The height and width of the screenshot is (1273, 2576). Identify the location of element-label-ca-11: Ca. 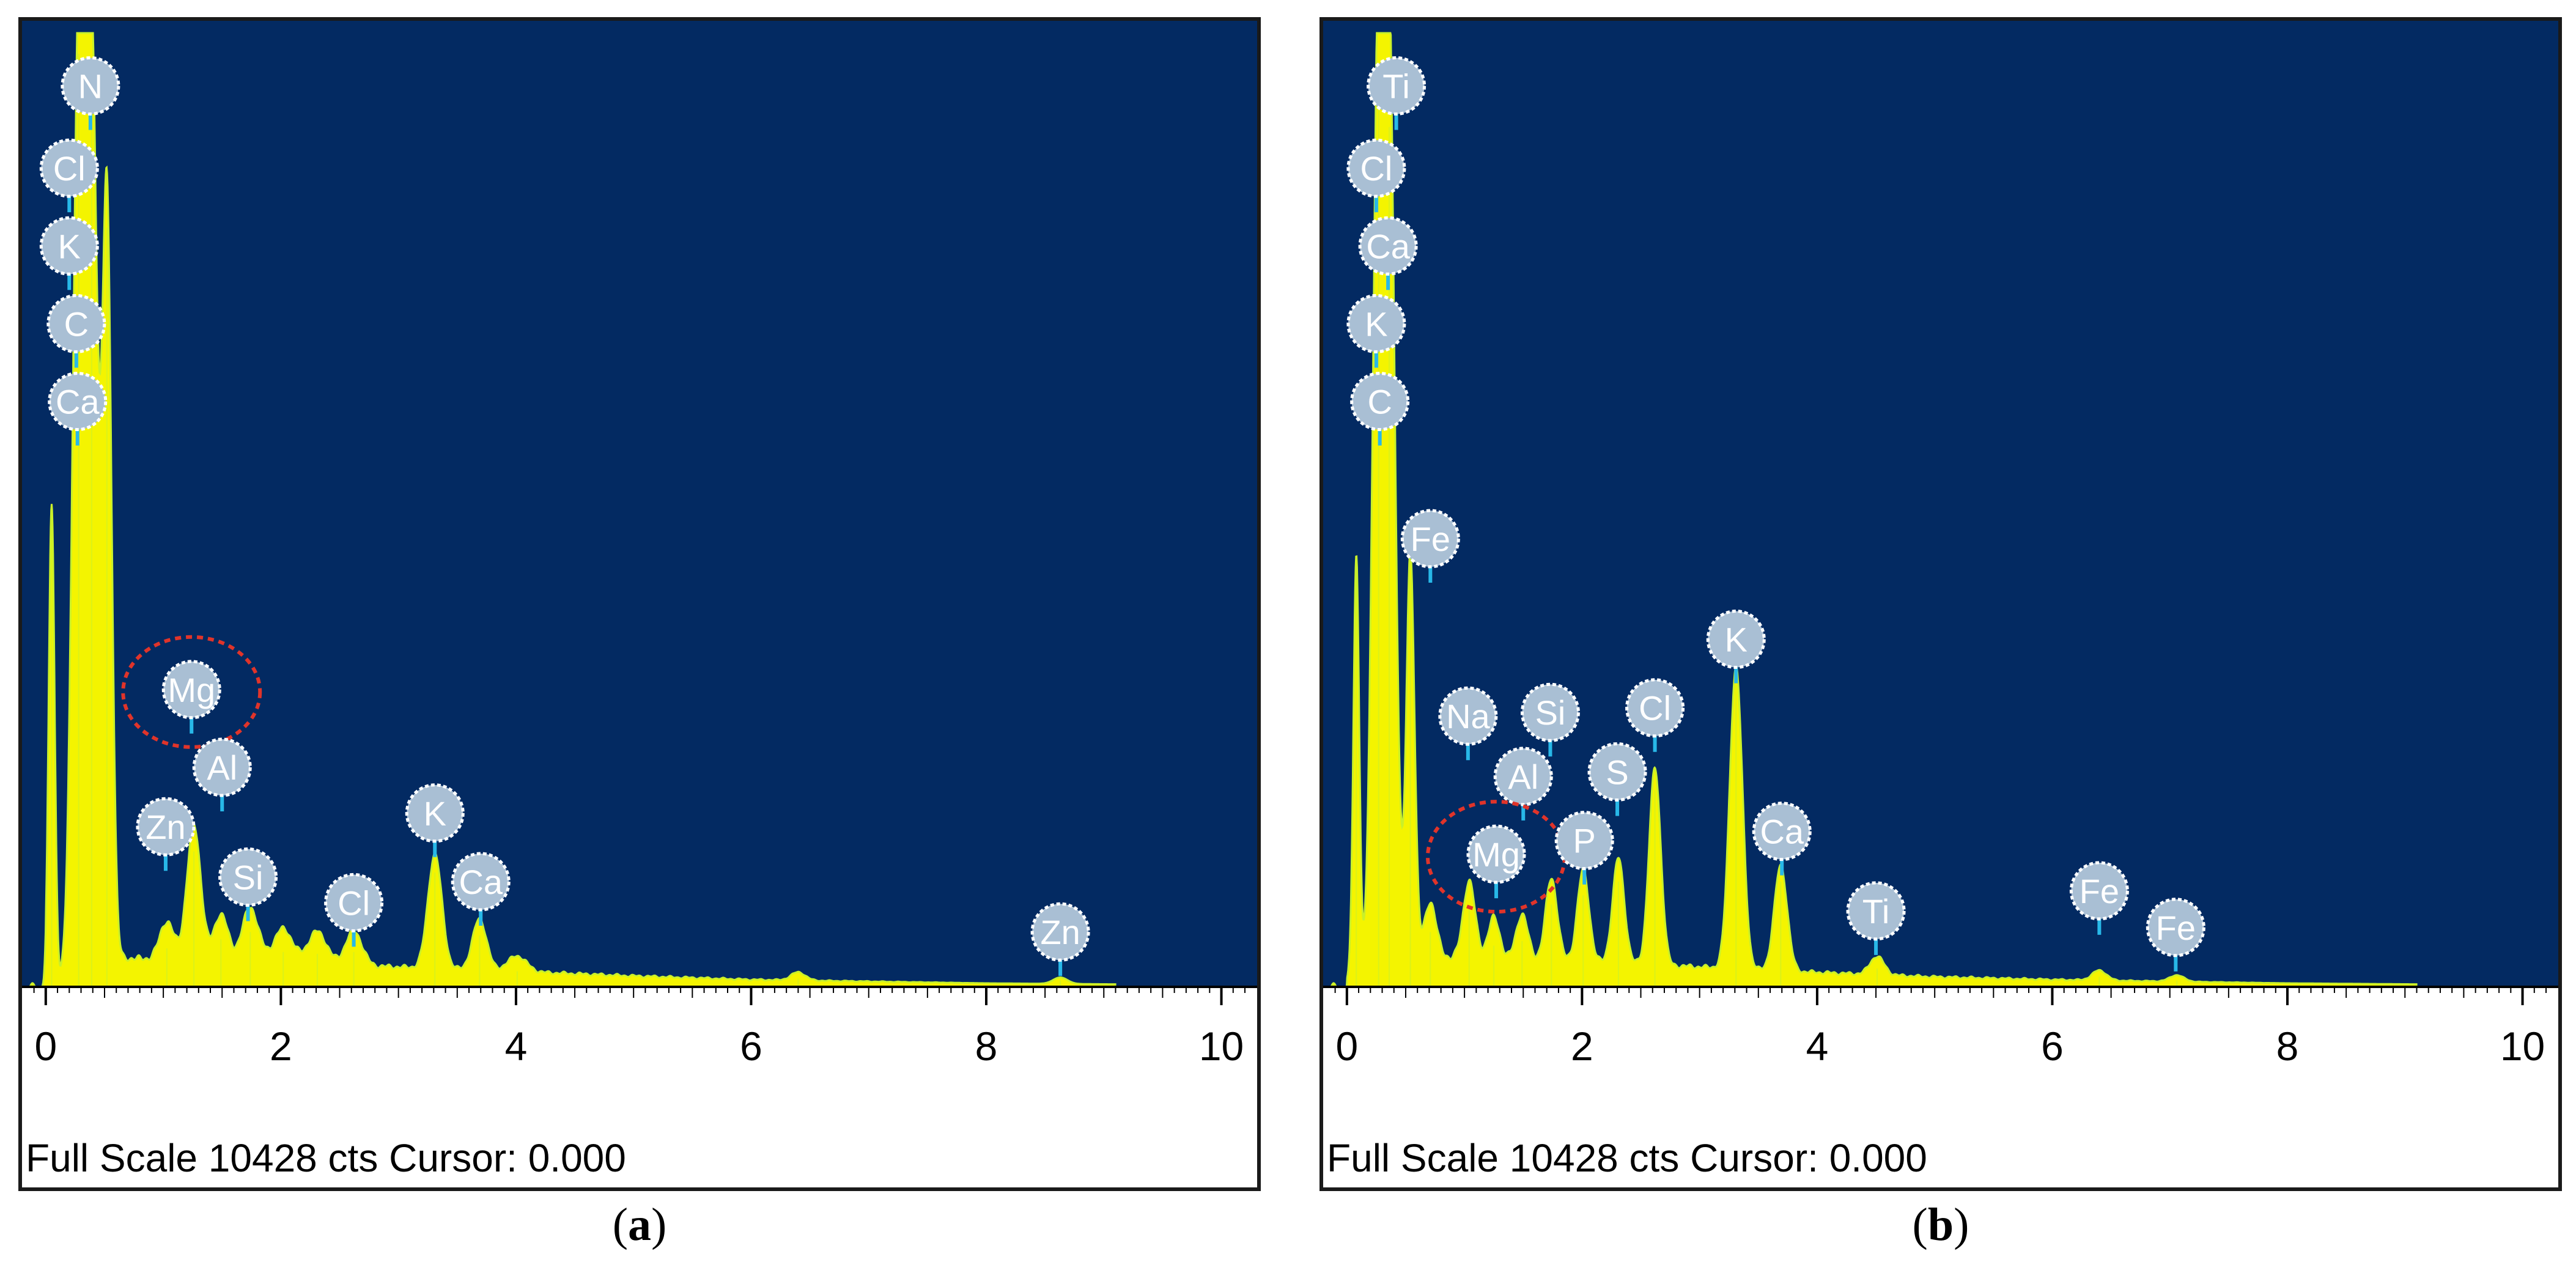
(481, 889).